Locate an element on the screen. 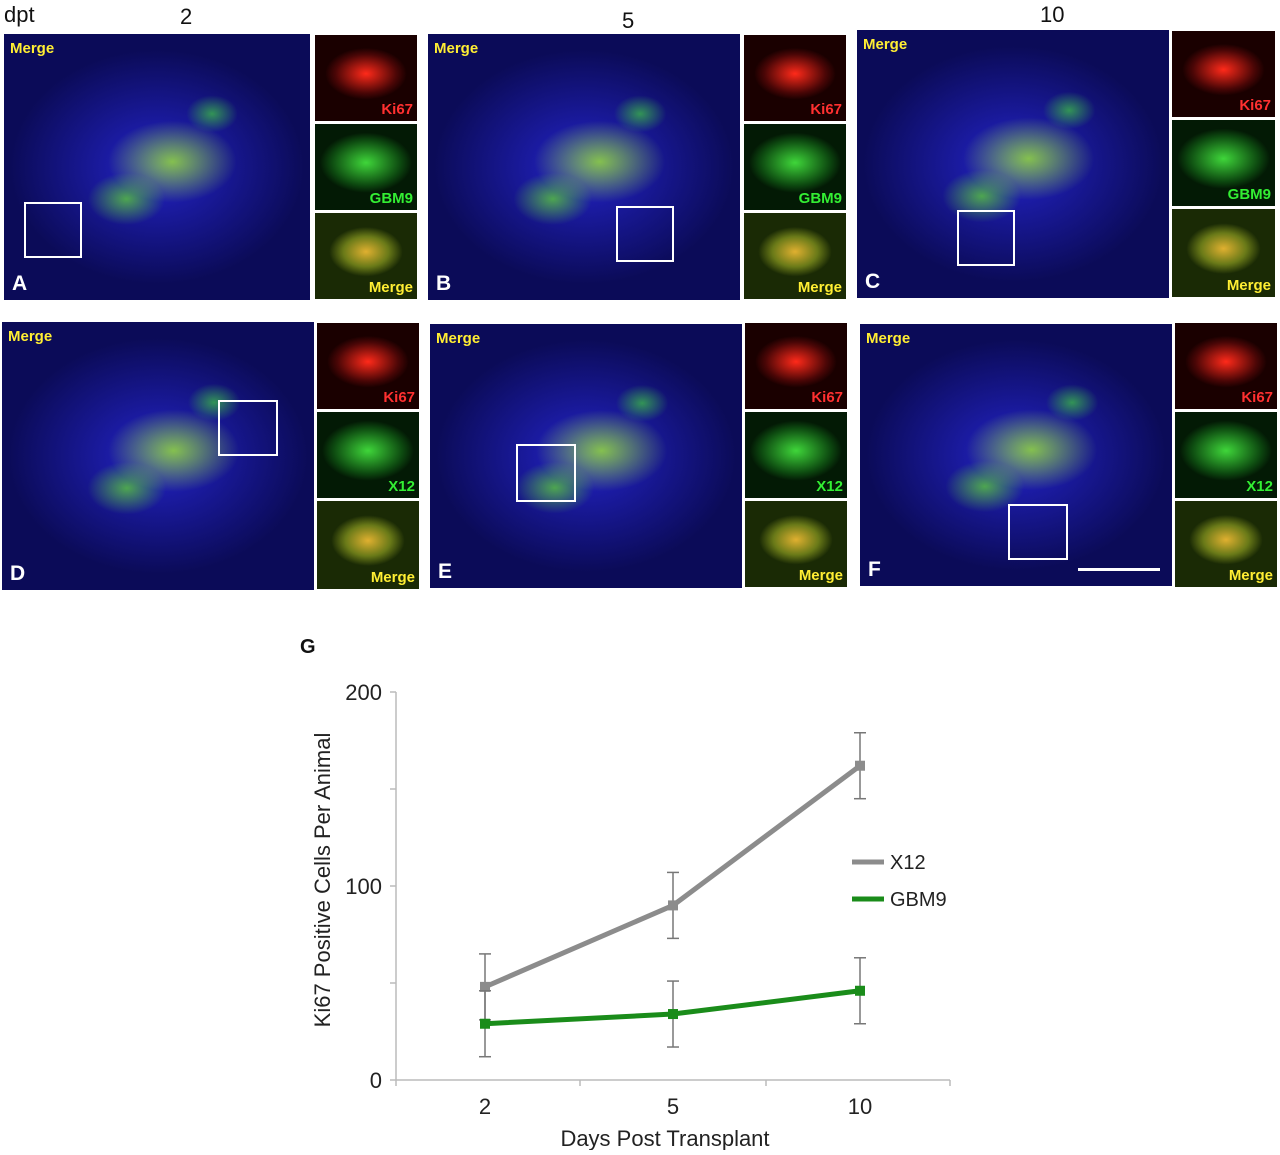  panel-f-scale-bar is located at coordinates (1119, 569).